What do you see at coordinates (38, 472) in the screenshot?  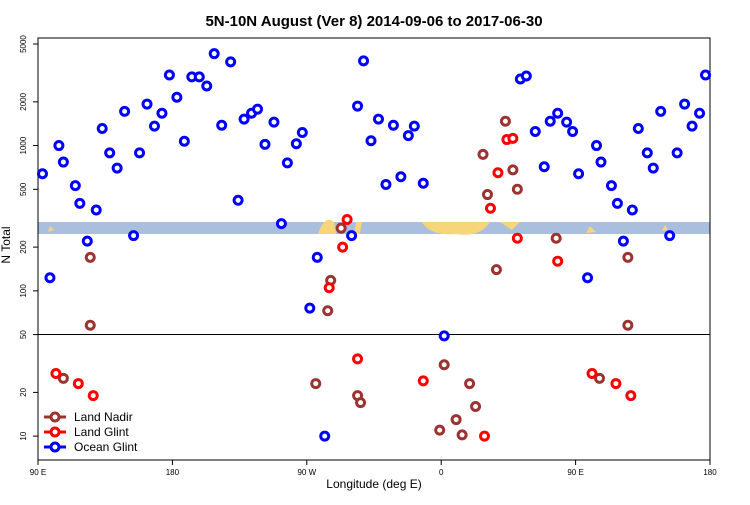 I see `x-tick-label: 90 E` at bounding box center [38, 472].